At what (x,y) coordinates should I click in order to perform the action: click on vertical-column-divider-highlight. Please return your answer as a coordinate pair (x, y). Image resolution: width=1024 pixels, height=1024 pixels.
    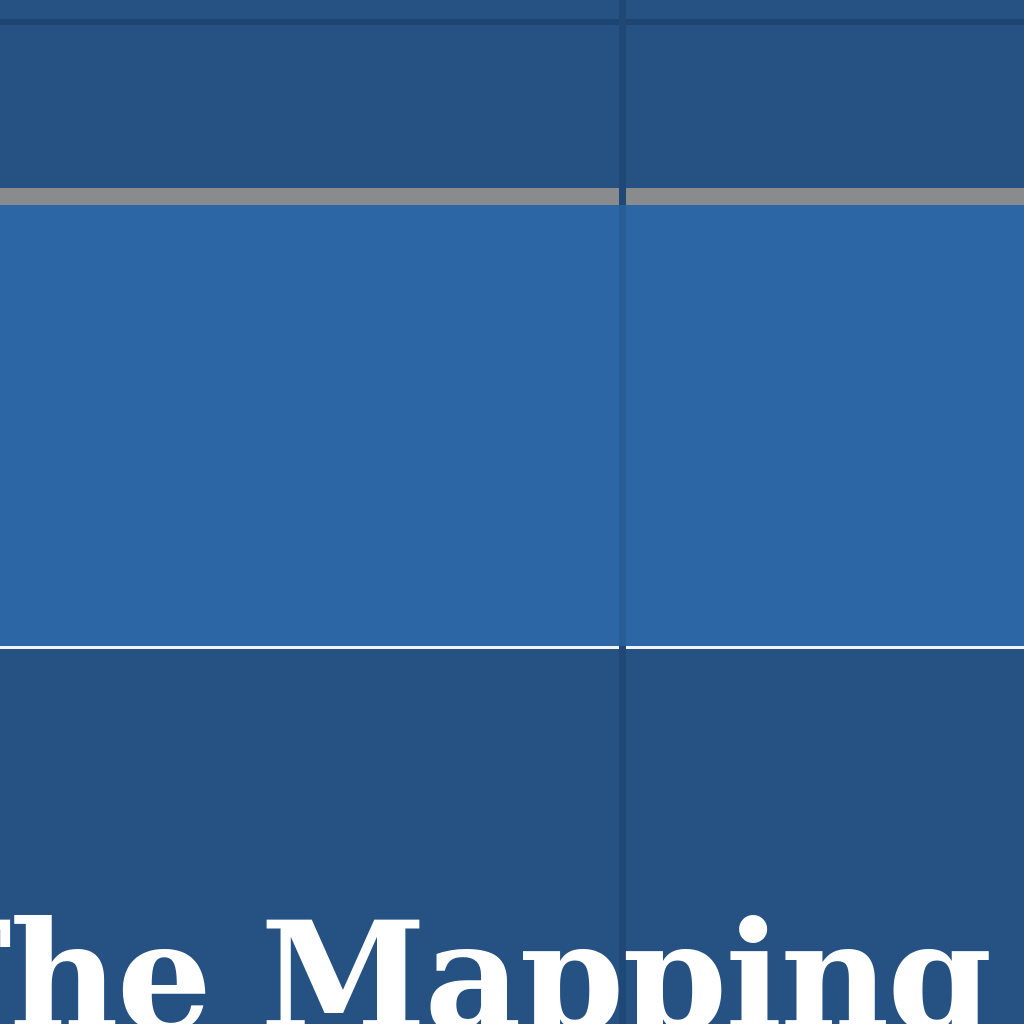
    Looking at the image, I should click on (622, 425).